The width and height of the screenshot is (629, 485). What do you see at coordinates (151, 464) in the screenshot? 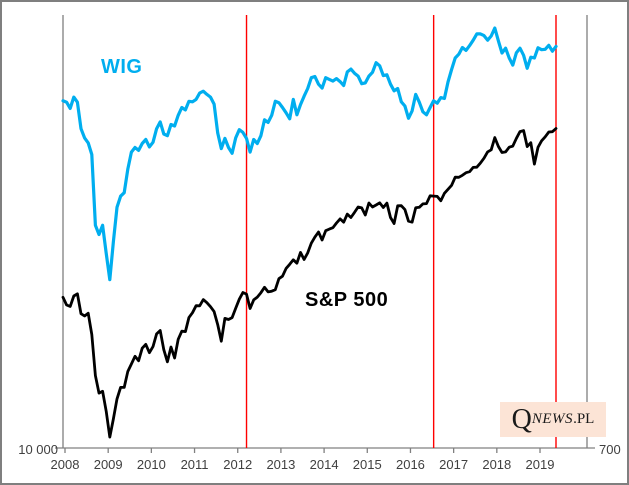
I see `x-tick-label: 2010` at bounding box center [151, 464].